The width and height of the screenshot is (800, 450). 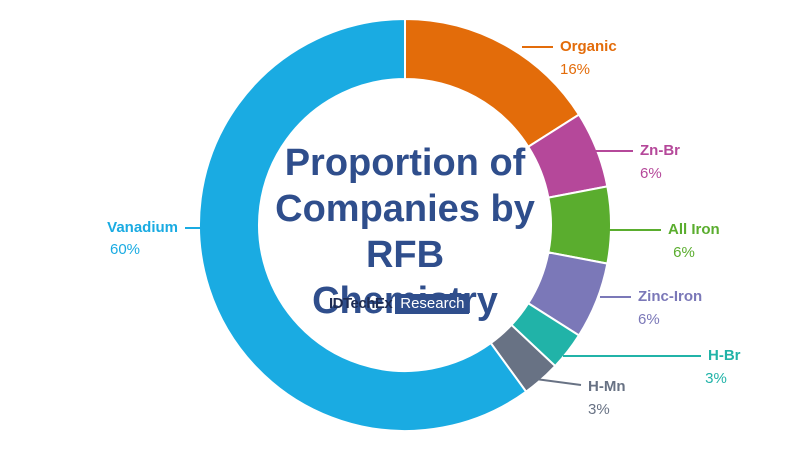 What do you see at coordinates (694, 229) in the screenshot?
I see `legend-label: All Iron` at bounding box center [694, 229].